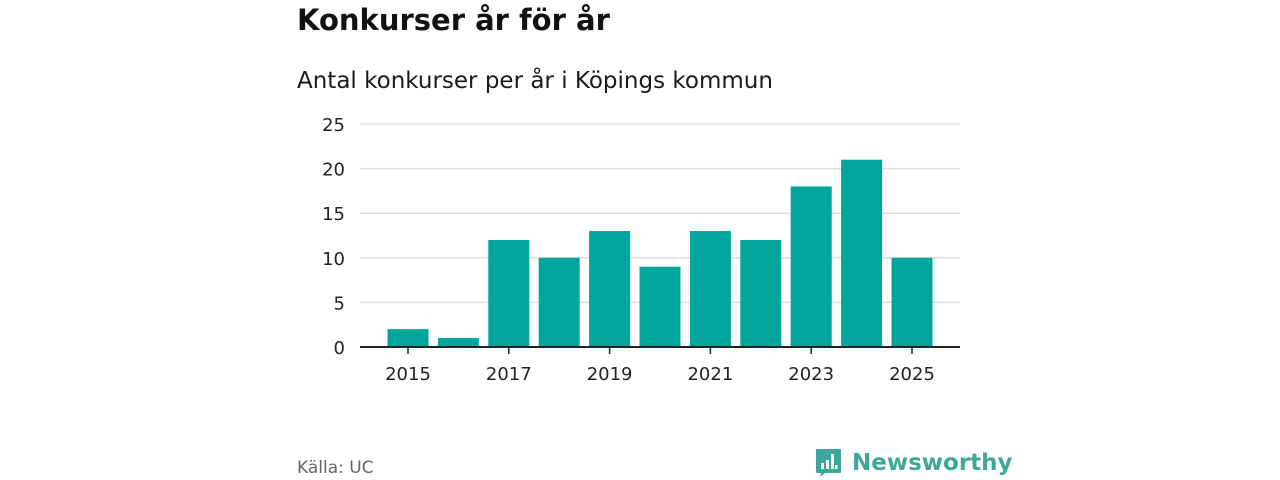 This screenshot has width=1280, height=480. What do you see at coordinates (333, 259) in the screenshot?
I see `y-tick-label: 10` at bounding box center [333, 259].